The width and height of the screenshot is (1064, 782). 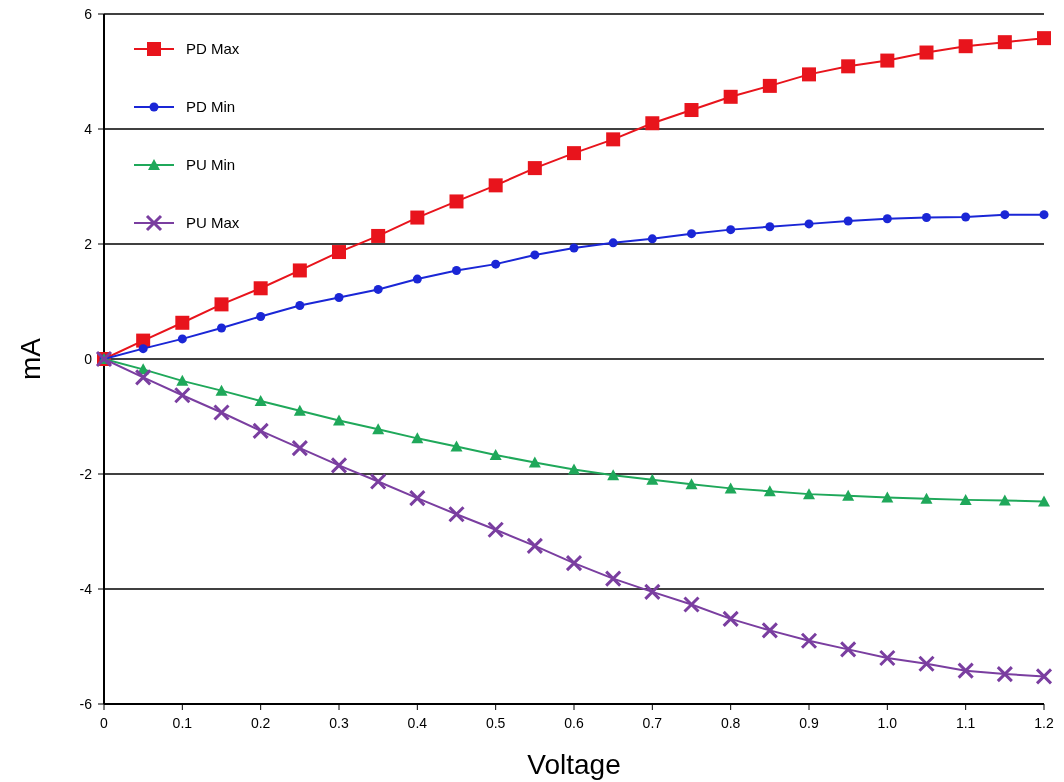 I want to click on x-tick-label: 1.2, so click(x=1044, y=723).